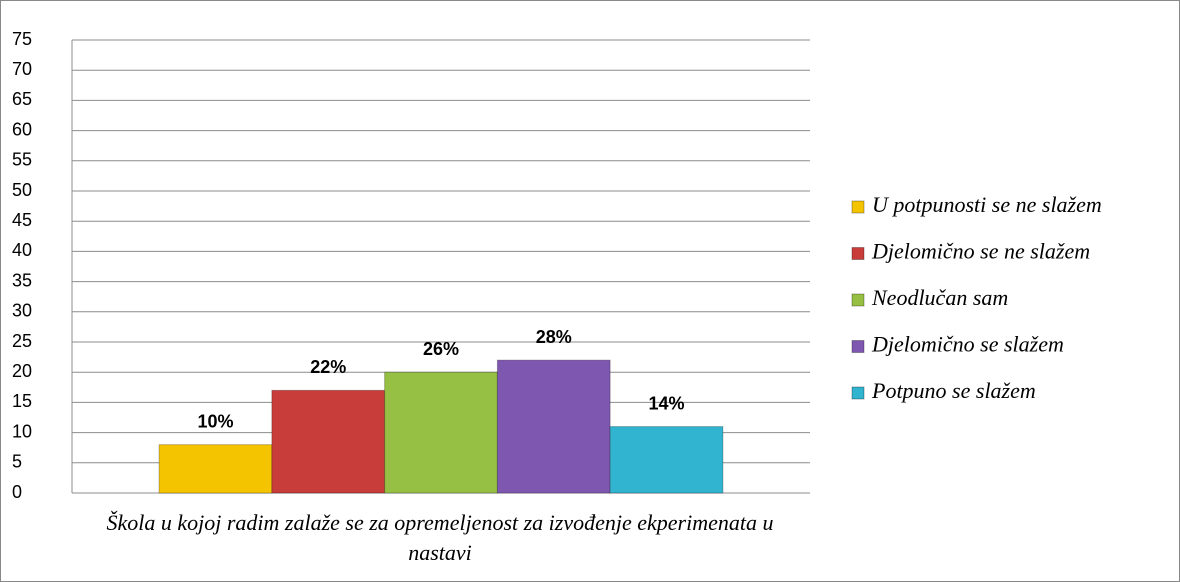  What do you see at coordinates (22, 190) in the screenshot?
I see `y-tick-label: 50` at bounding box center [22, 190].